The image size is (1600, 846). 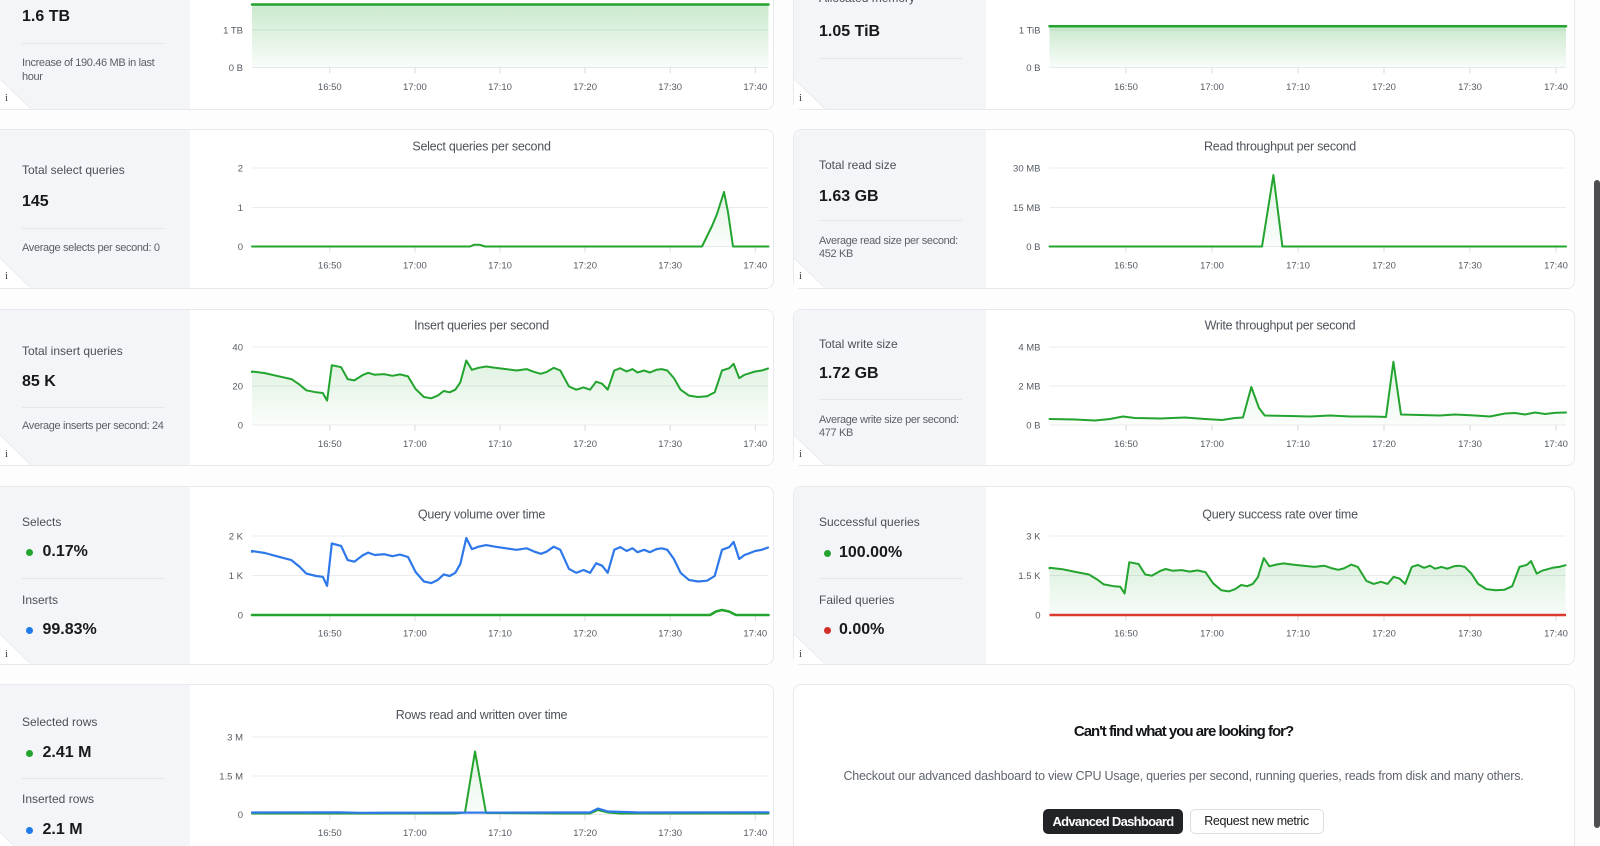 What do you see at coordinates (1029, 386) in the screenshot?
I see `svg-text: 2 MB` at bounding box center [1029, 386].